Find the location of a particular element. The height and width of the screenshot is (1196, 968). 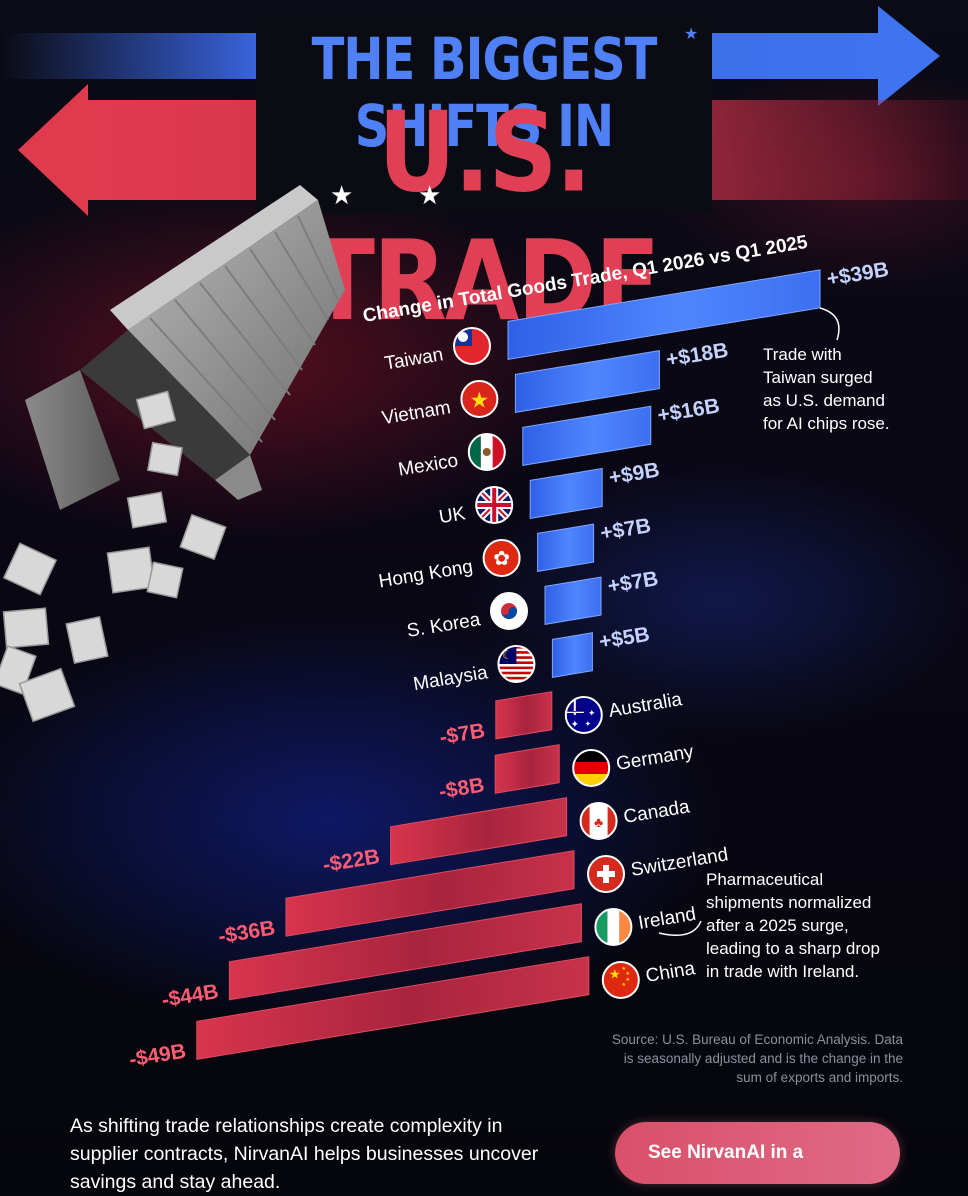

chart-row: Taiwan +$39B is located at coordinates (636, 316).